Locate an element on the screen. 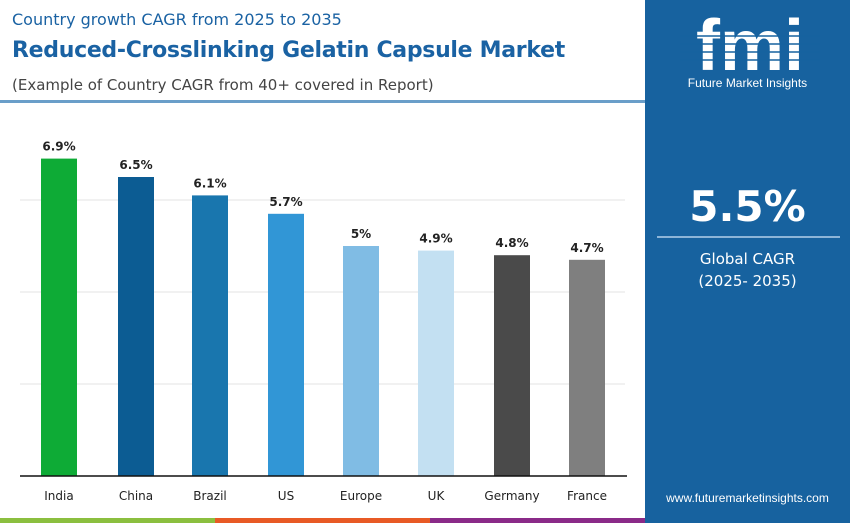 Image resolution: width=850 pixels, height=523 pixels. bottom-strip-green is located at coordinates (107, 520).